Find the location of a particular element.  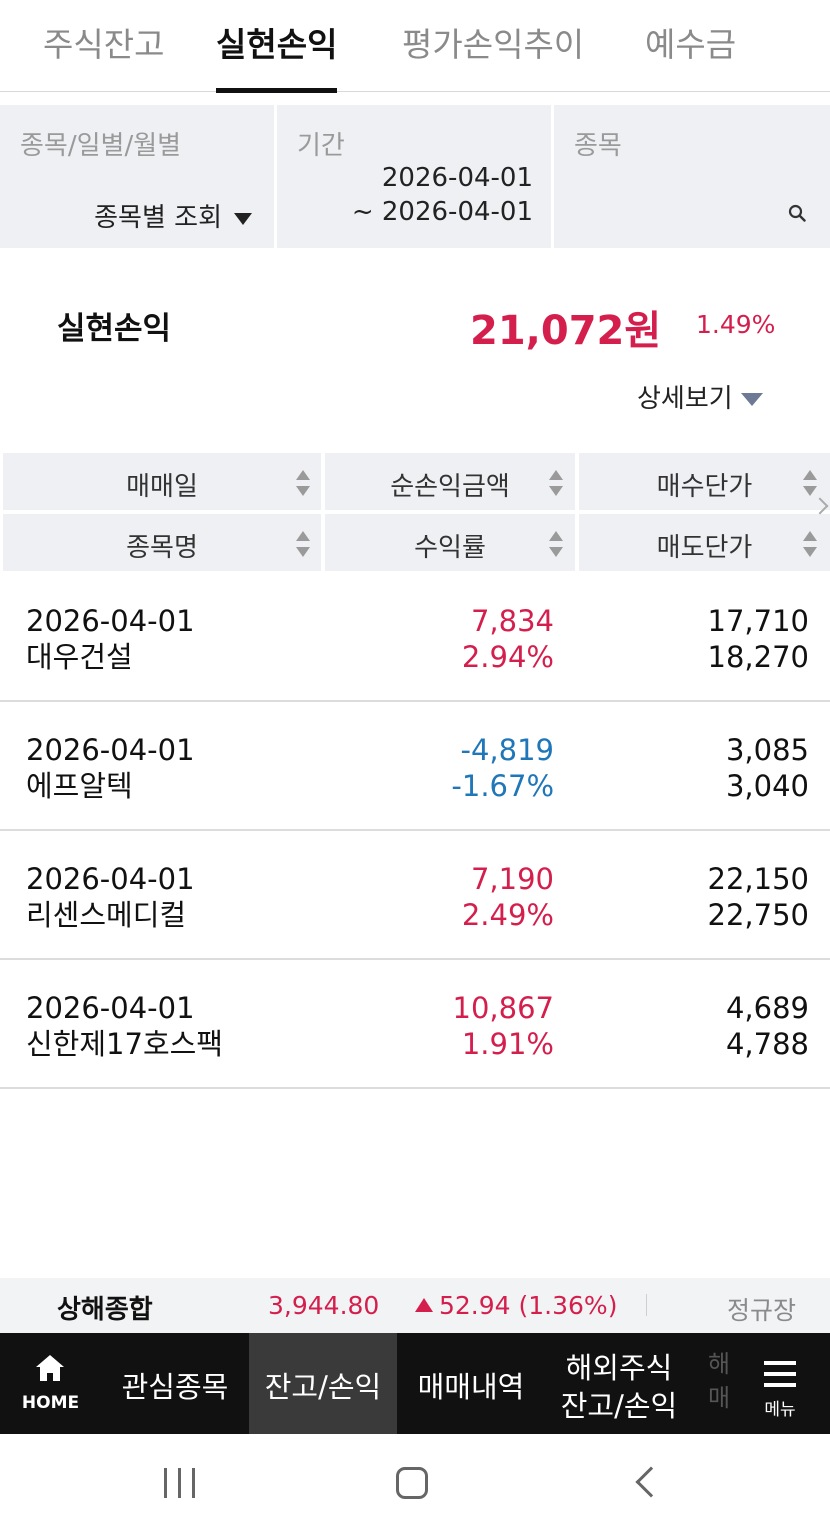

header-buy-price: 매수단가 is located at coordinates (704, 487).